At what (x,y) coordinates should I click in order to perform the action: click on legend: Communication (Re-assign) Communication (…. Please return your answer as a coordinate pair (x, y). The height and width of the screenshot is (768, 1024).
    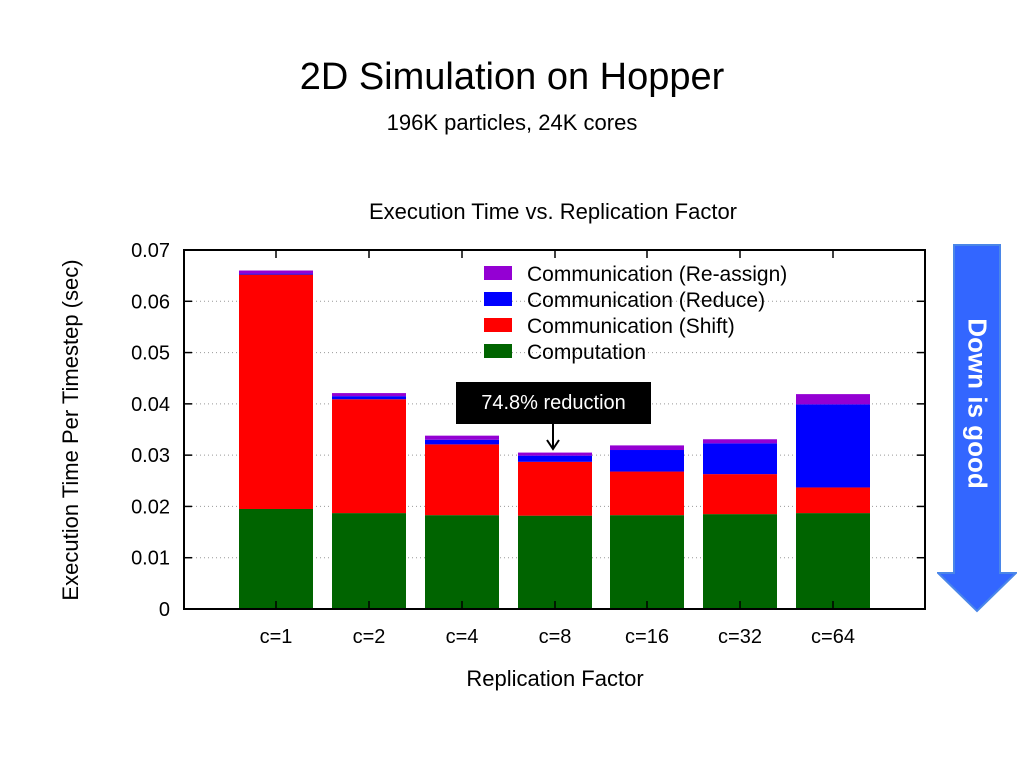
    Looking at the image, I should click on (635, 313).